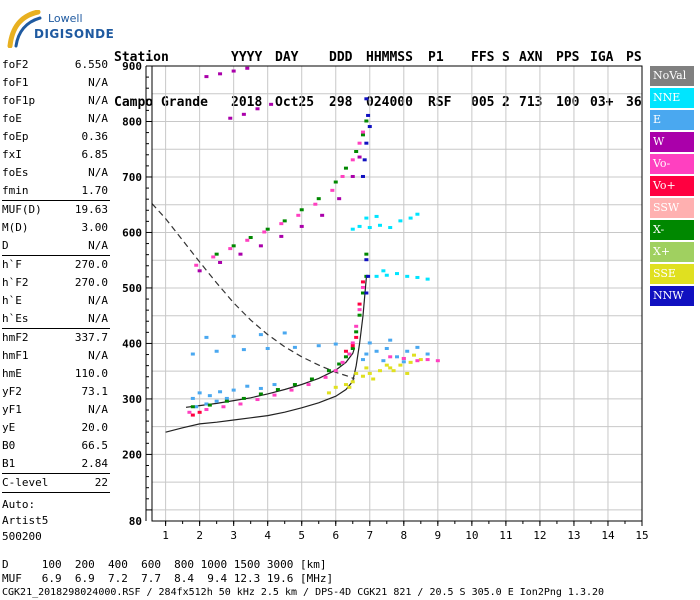 This screenshot has width=700, height=600. I want to click on header-hhmmss-label: HHMMSS, so click(389, 57).